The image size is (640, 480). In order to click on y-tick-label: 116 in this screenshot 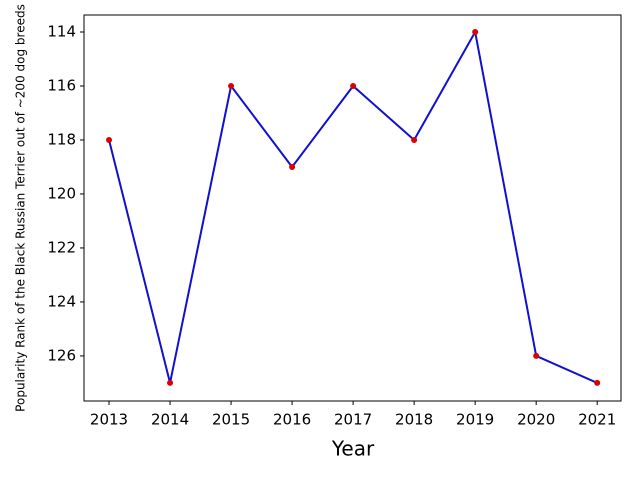, I will do `click(61, 85)`.